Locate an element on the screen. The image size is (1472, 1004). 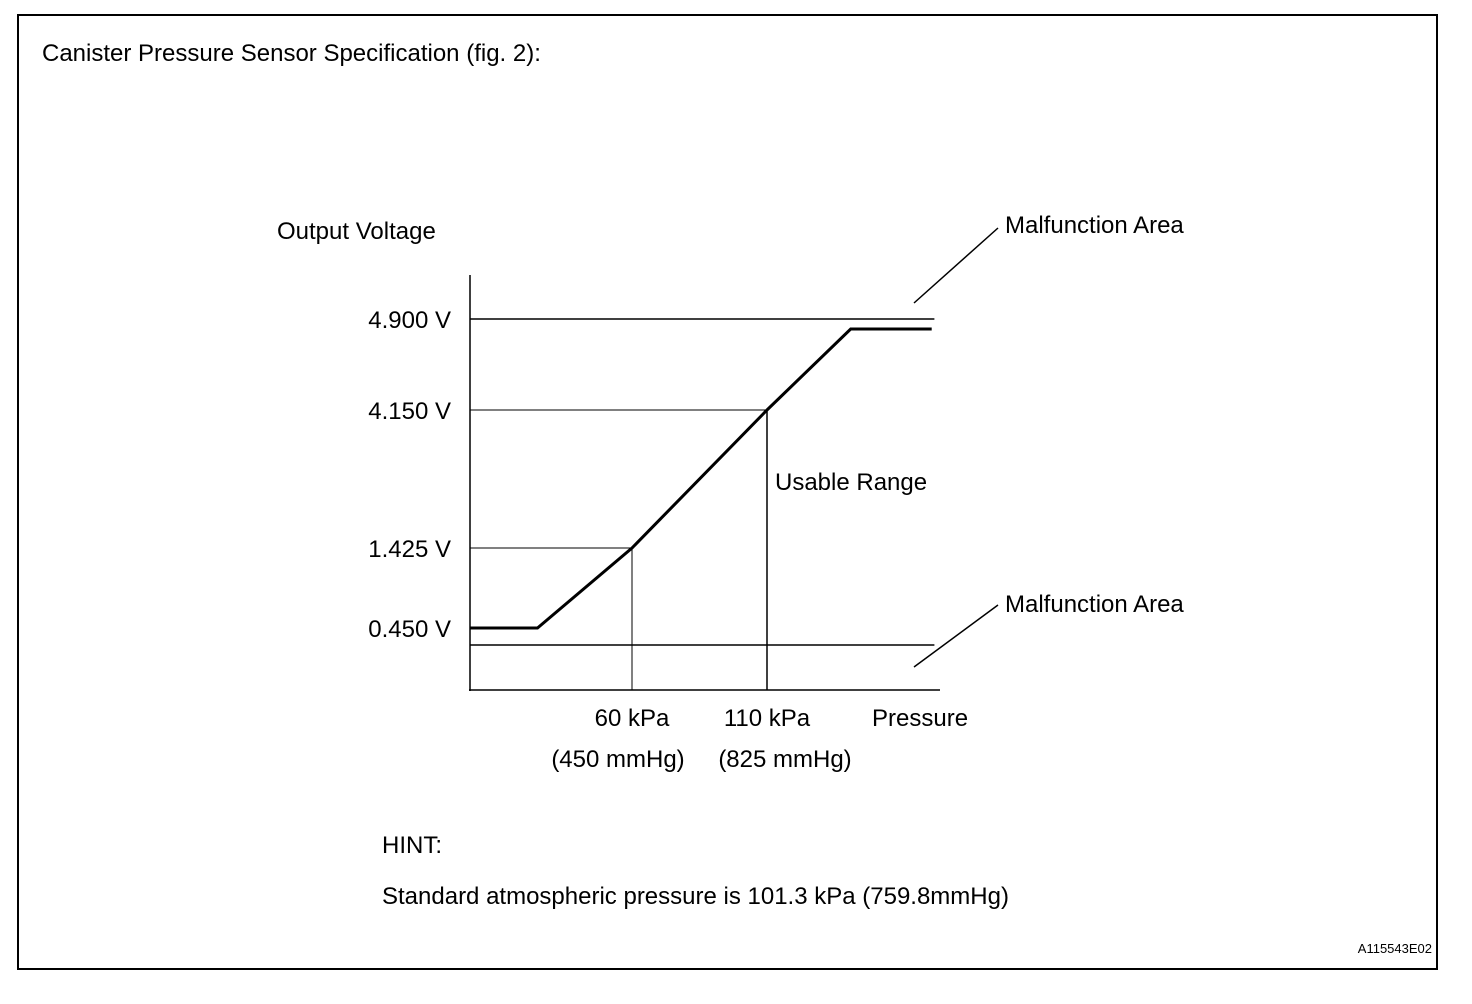
sensor-output-line is located at coordinates (701, 478).